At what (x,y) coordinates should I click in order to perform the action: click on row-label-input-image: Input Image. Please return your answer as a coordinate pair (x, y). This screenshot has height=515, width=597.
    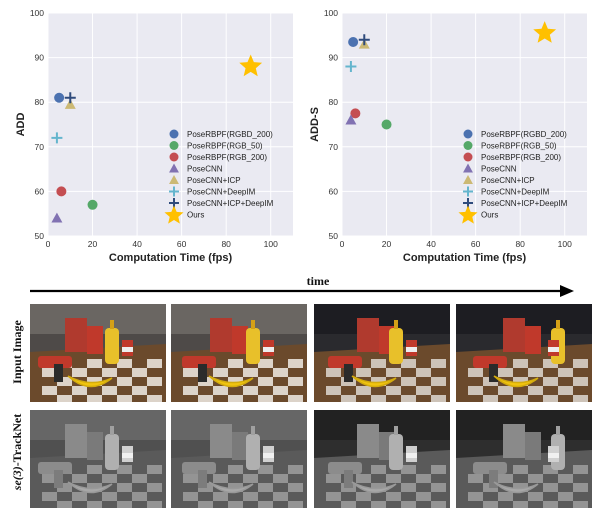
    Looking at the image, I should click on (17, 351).